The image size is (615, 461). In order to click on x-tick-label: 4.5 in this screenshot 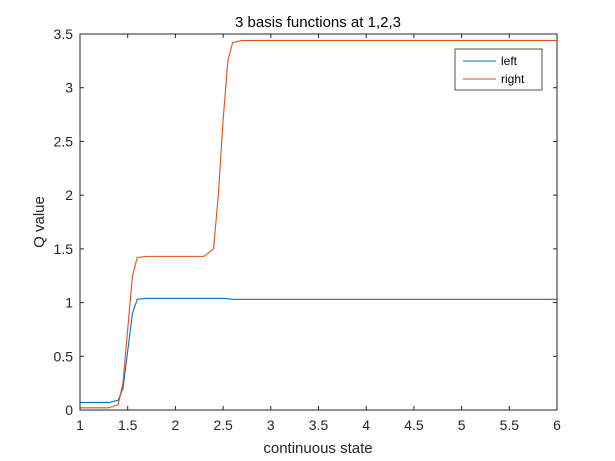, I will do `click(414, 425)`.